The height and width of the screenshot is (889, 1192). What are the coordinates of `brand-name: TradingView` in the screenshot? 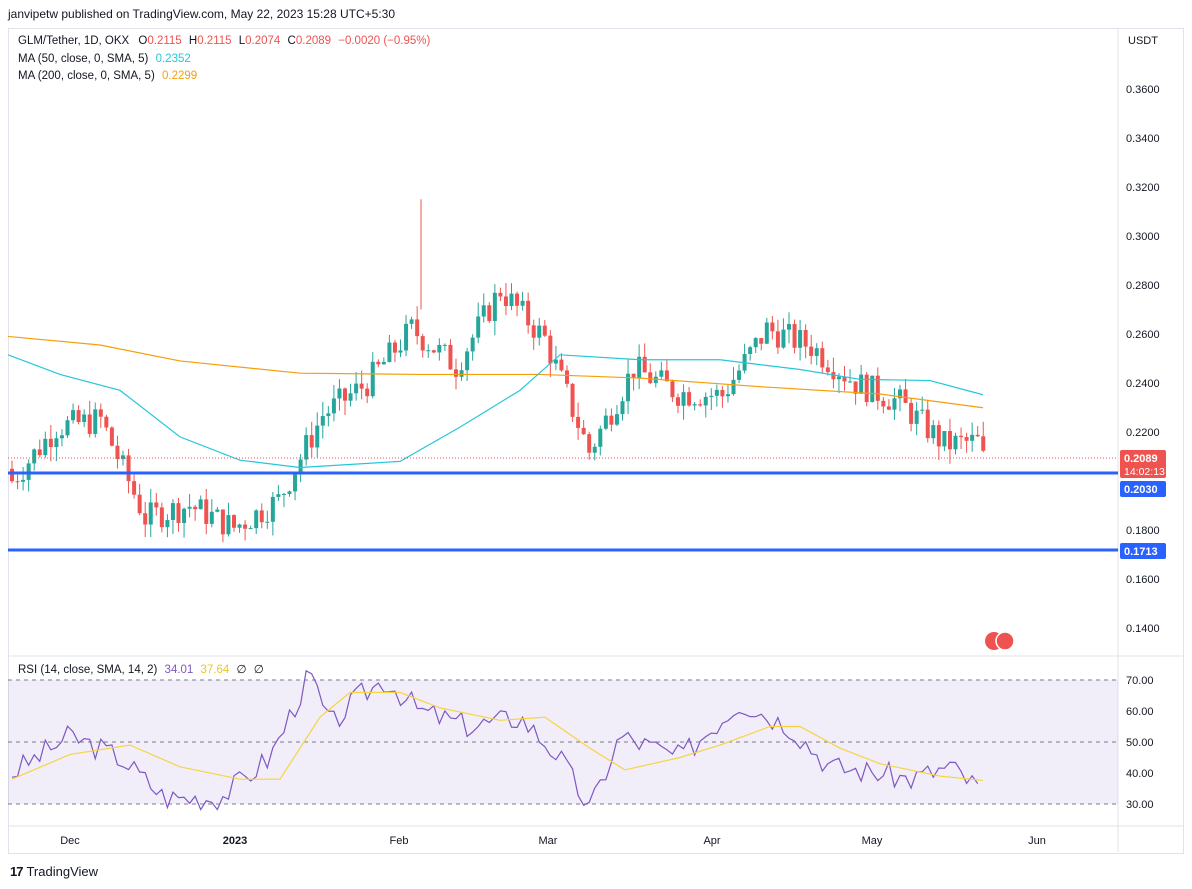 It's located at (62, 871).